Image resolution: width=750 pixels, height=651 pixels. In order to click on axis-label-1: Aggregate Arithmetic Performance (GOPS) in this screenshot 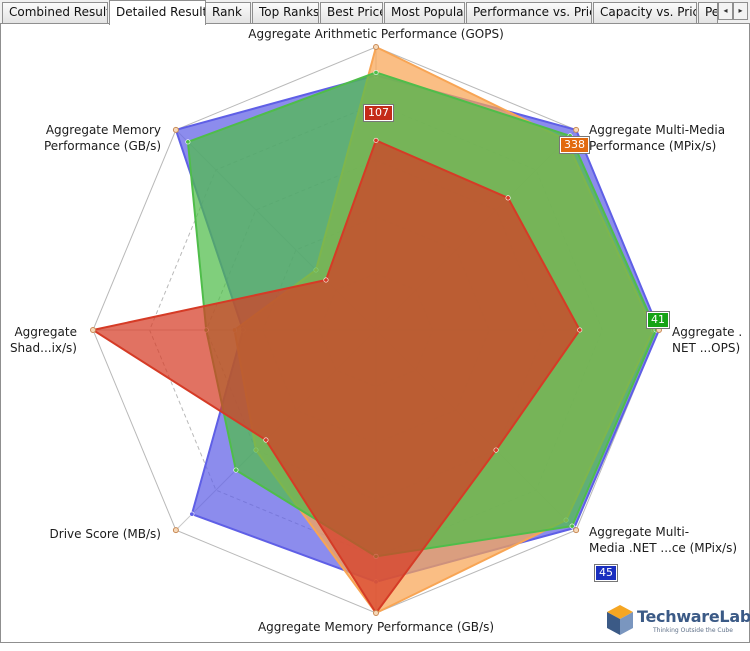, I will do `click(376, 34)`.